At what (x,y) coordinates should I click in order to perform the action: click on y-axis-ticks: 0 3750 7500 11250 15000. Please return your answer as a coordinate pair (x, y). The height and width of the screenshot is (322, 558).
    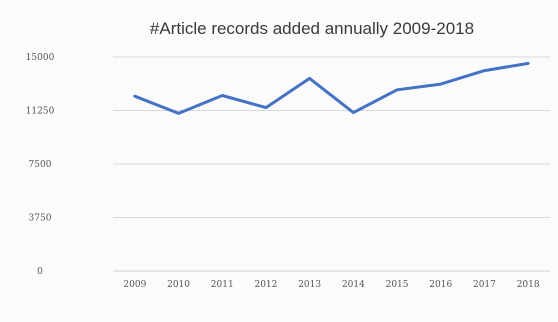
    Looking at the image, I should click on (40, 165).